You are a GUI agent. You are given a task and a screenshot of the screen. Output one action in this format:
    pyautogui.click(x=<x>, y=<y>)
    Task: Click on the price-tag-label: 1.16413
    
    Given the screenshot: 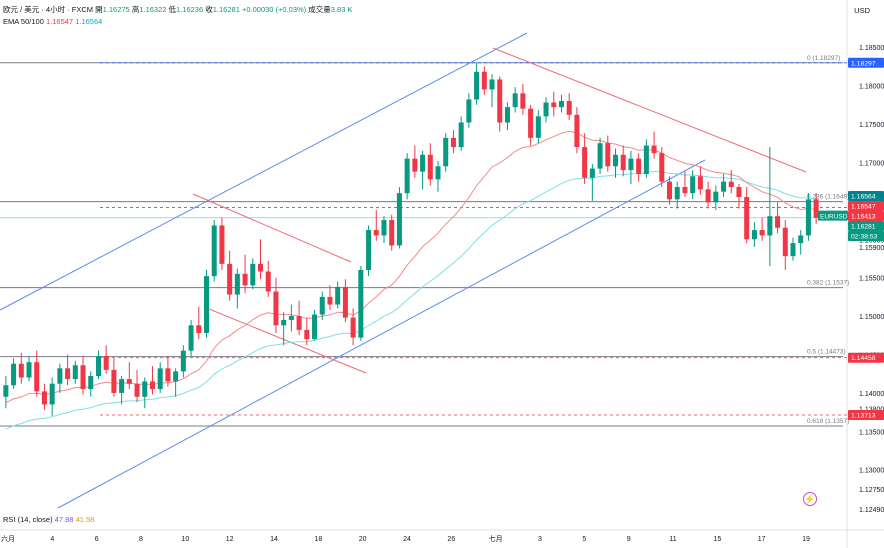 What is the action you would take?
    pyautogui.click(x=863, y=216)
    